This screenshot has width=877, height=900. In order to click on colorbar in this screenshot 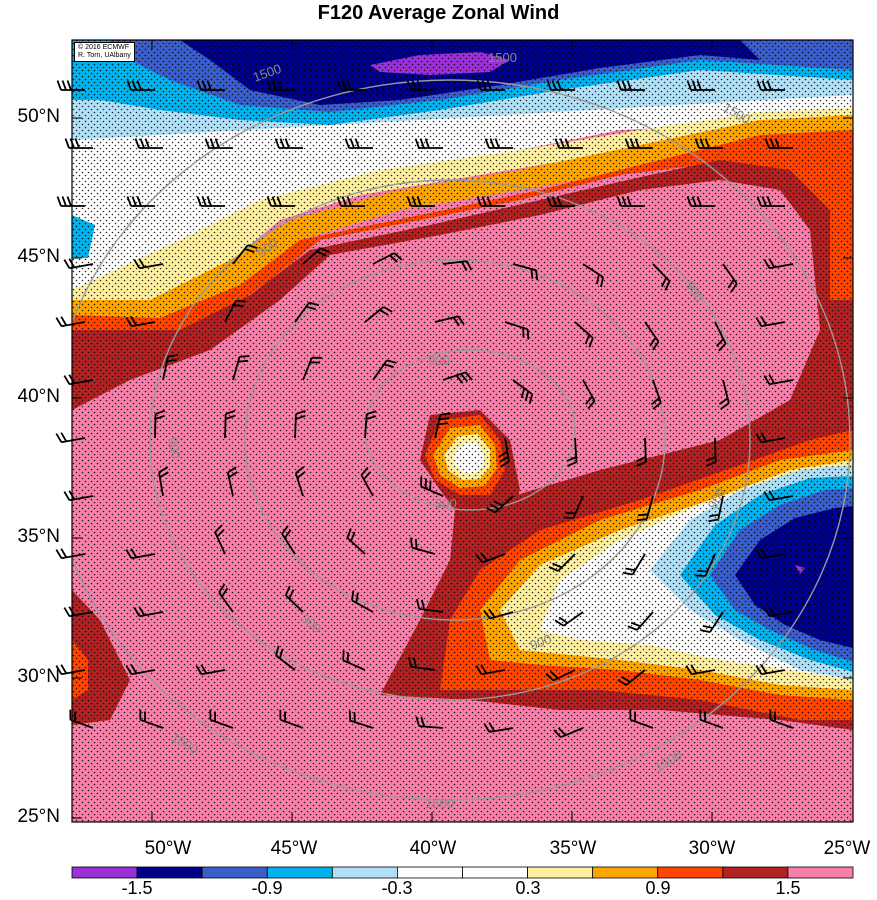, I will do `click(462, 872)`.